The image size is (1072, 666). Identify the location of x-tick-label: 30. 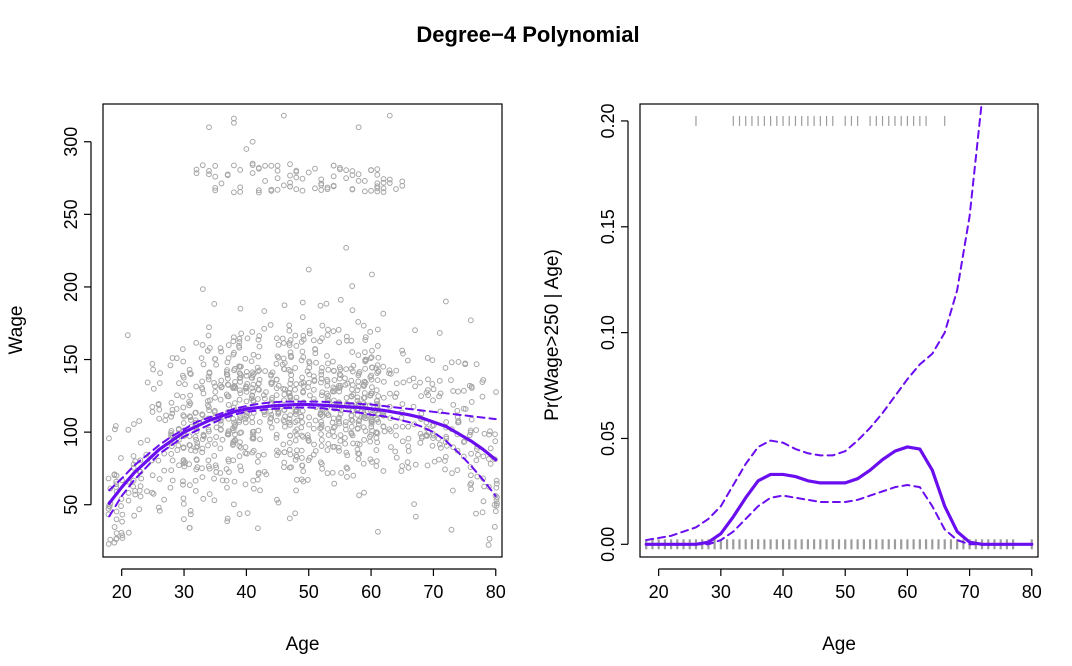
(721, 592).